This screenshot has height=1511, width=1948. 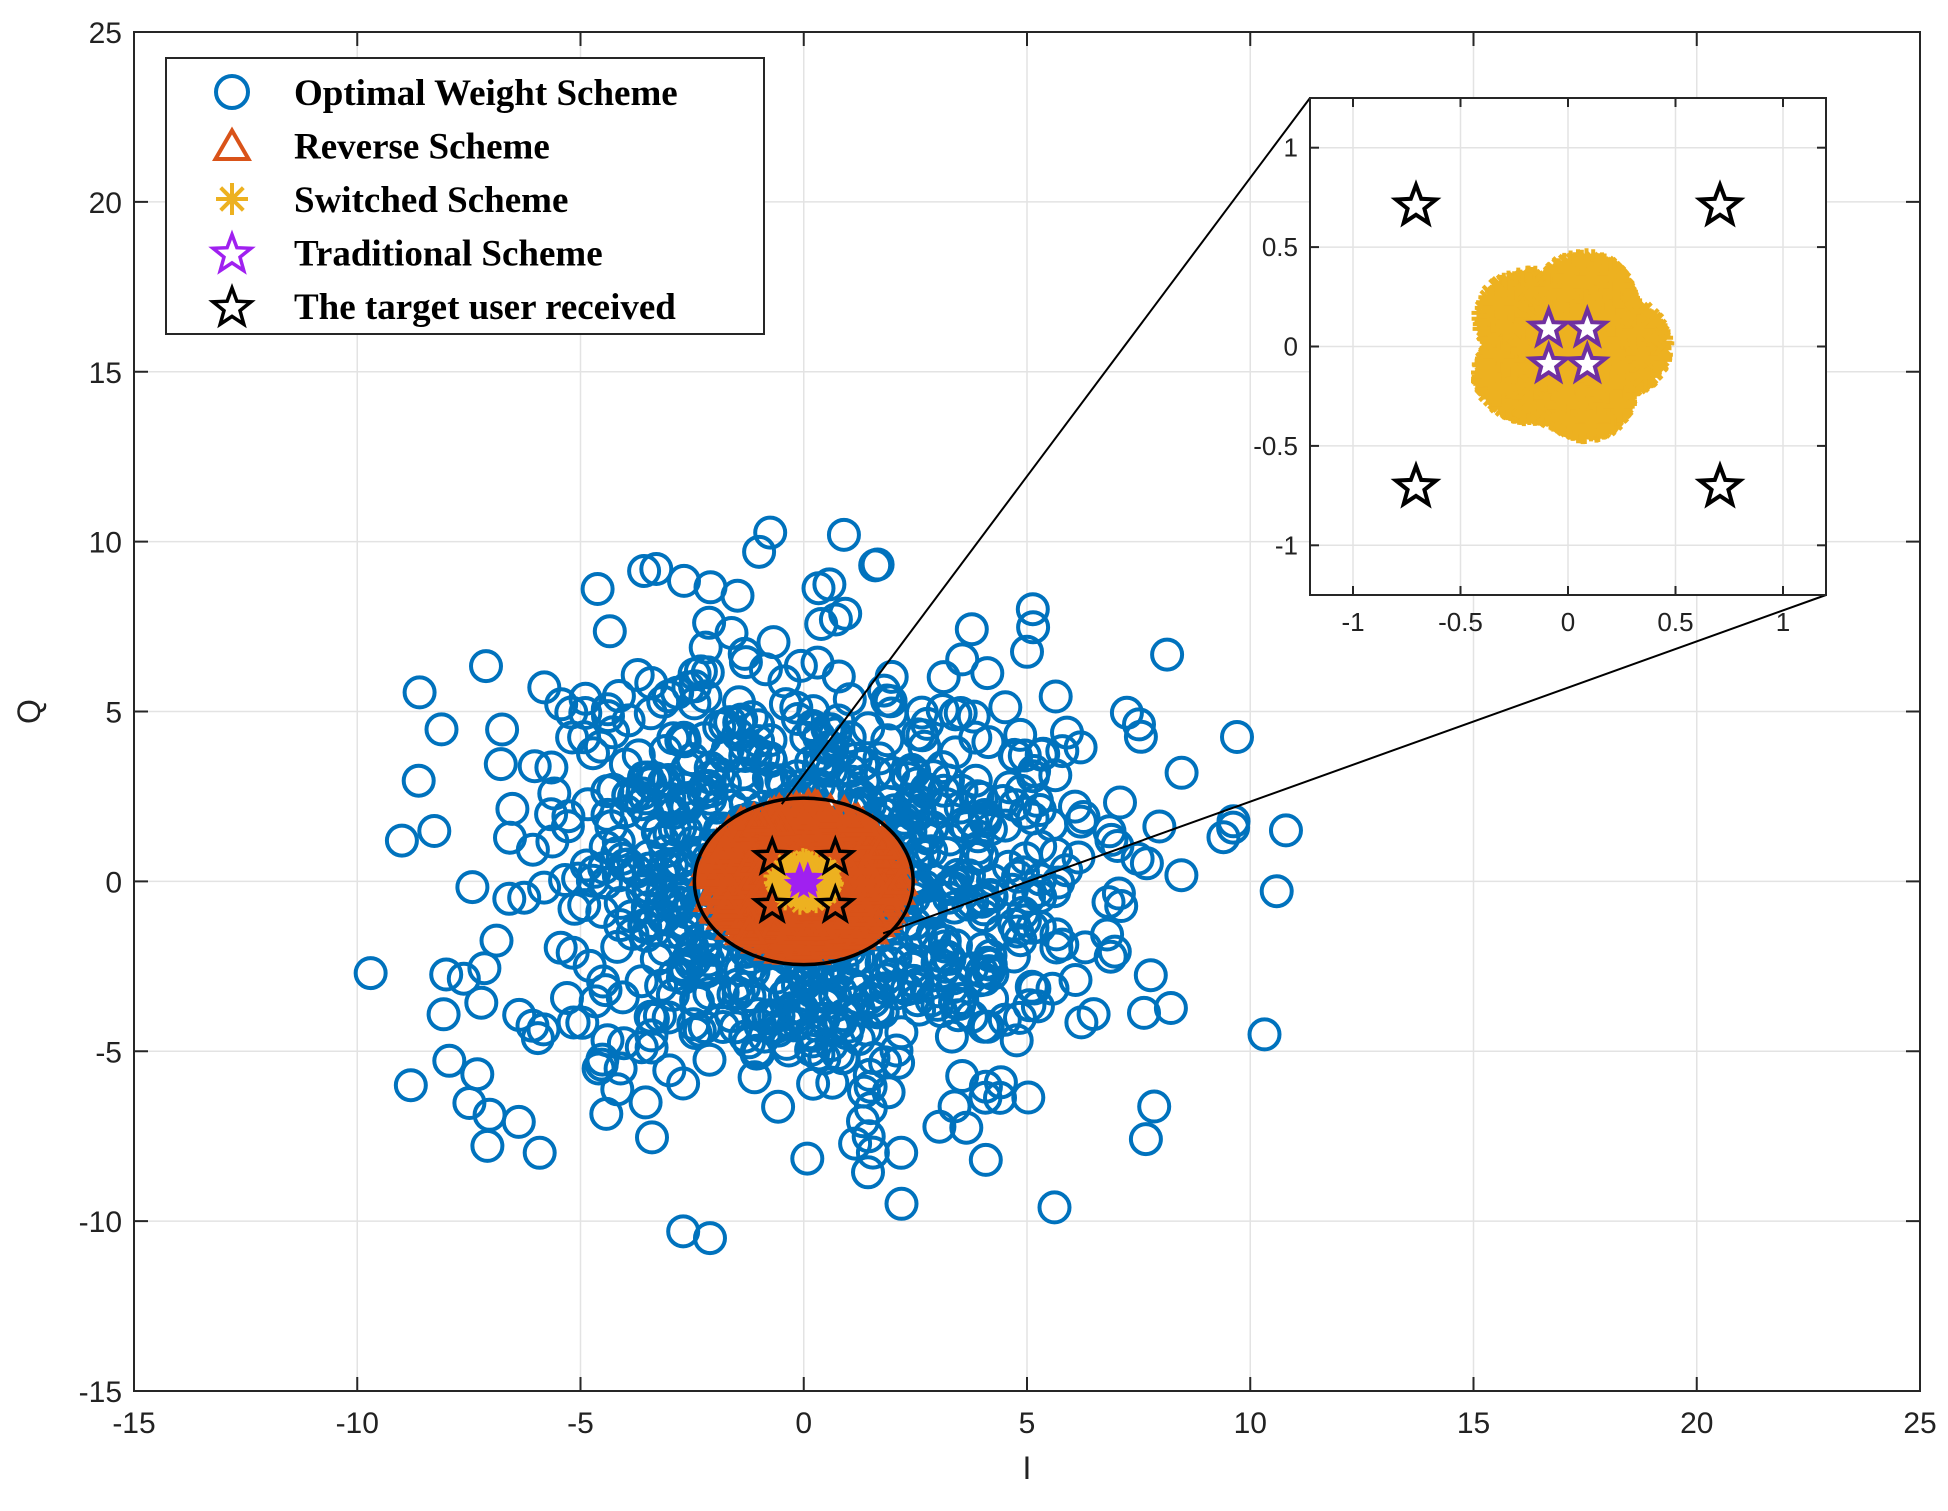 What do you see at coordinates (105, 373) in the screenshot?
I see `y-tick-label: 15` at bounding box center [105, 373].